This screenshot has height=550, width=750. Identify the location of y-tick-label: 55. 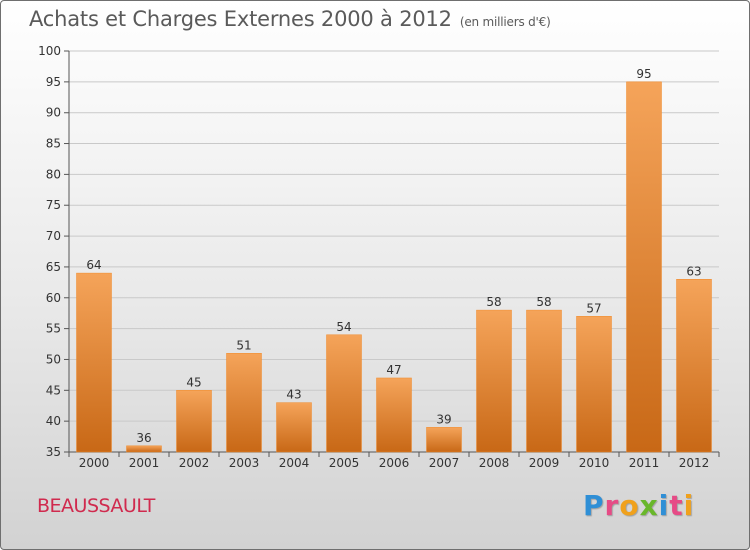
(53, 329).